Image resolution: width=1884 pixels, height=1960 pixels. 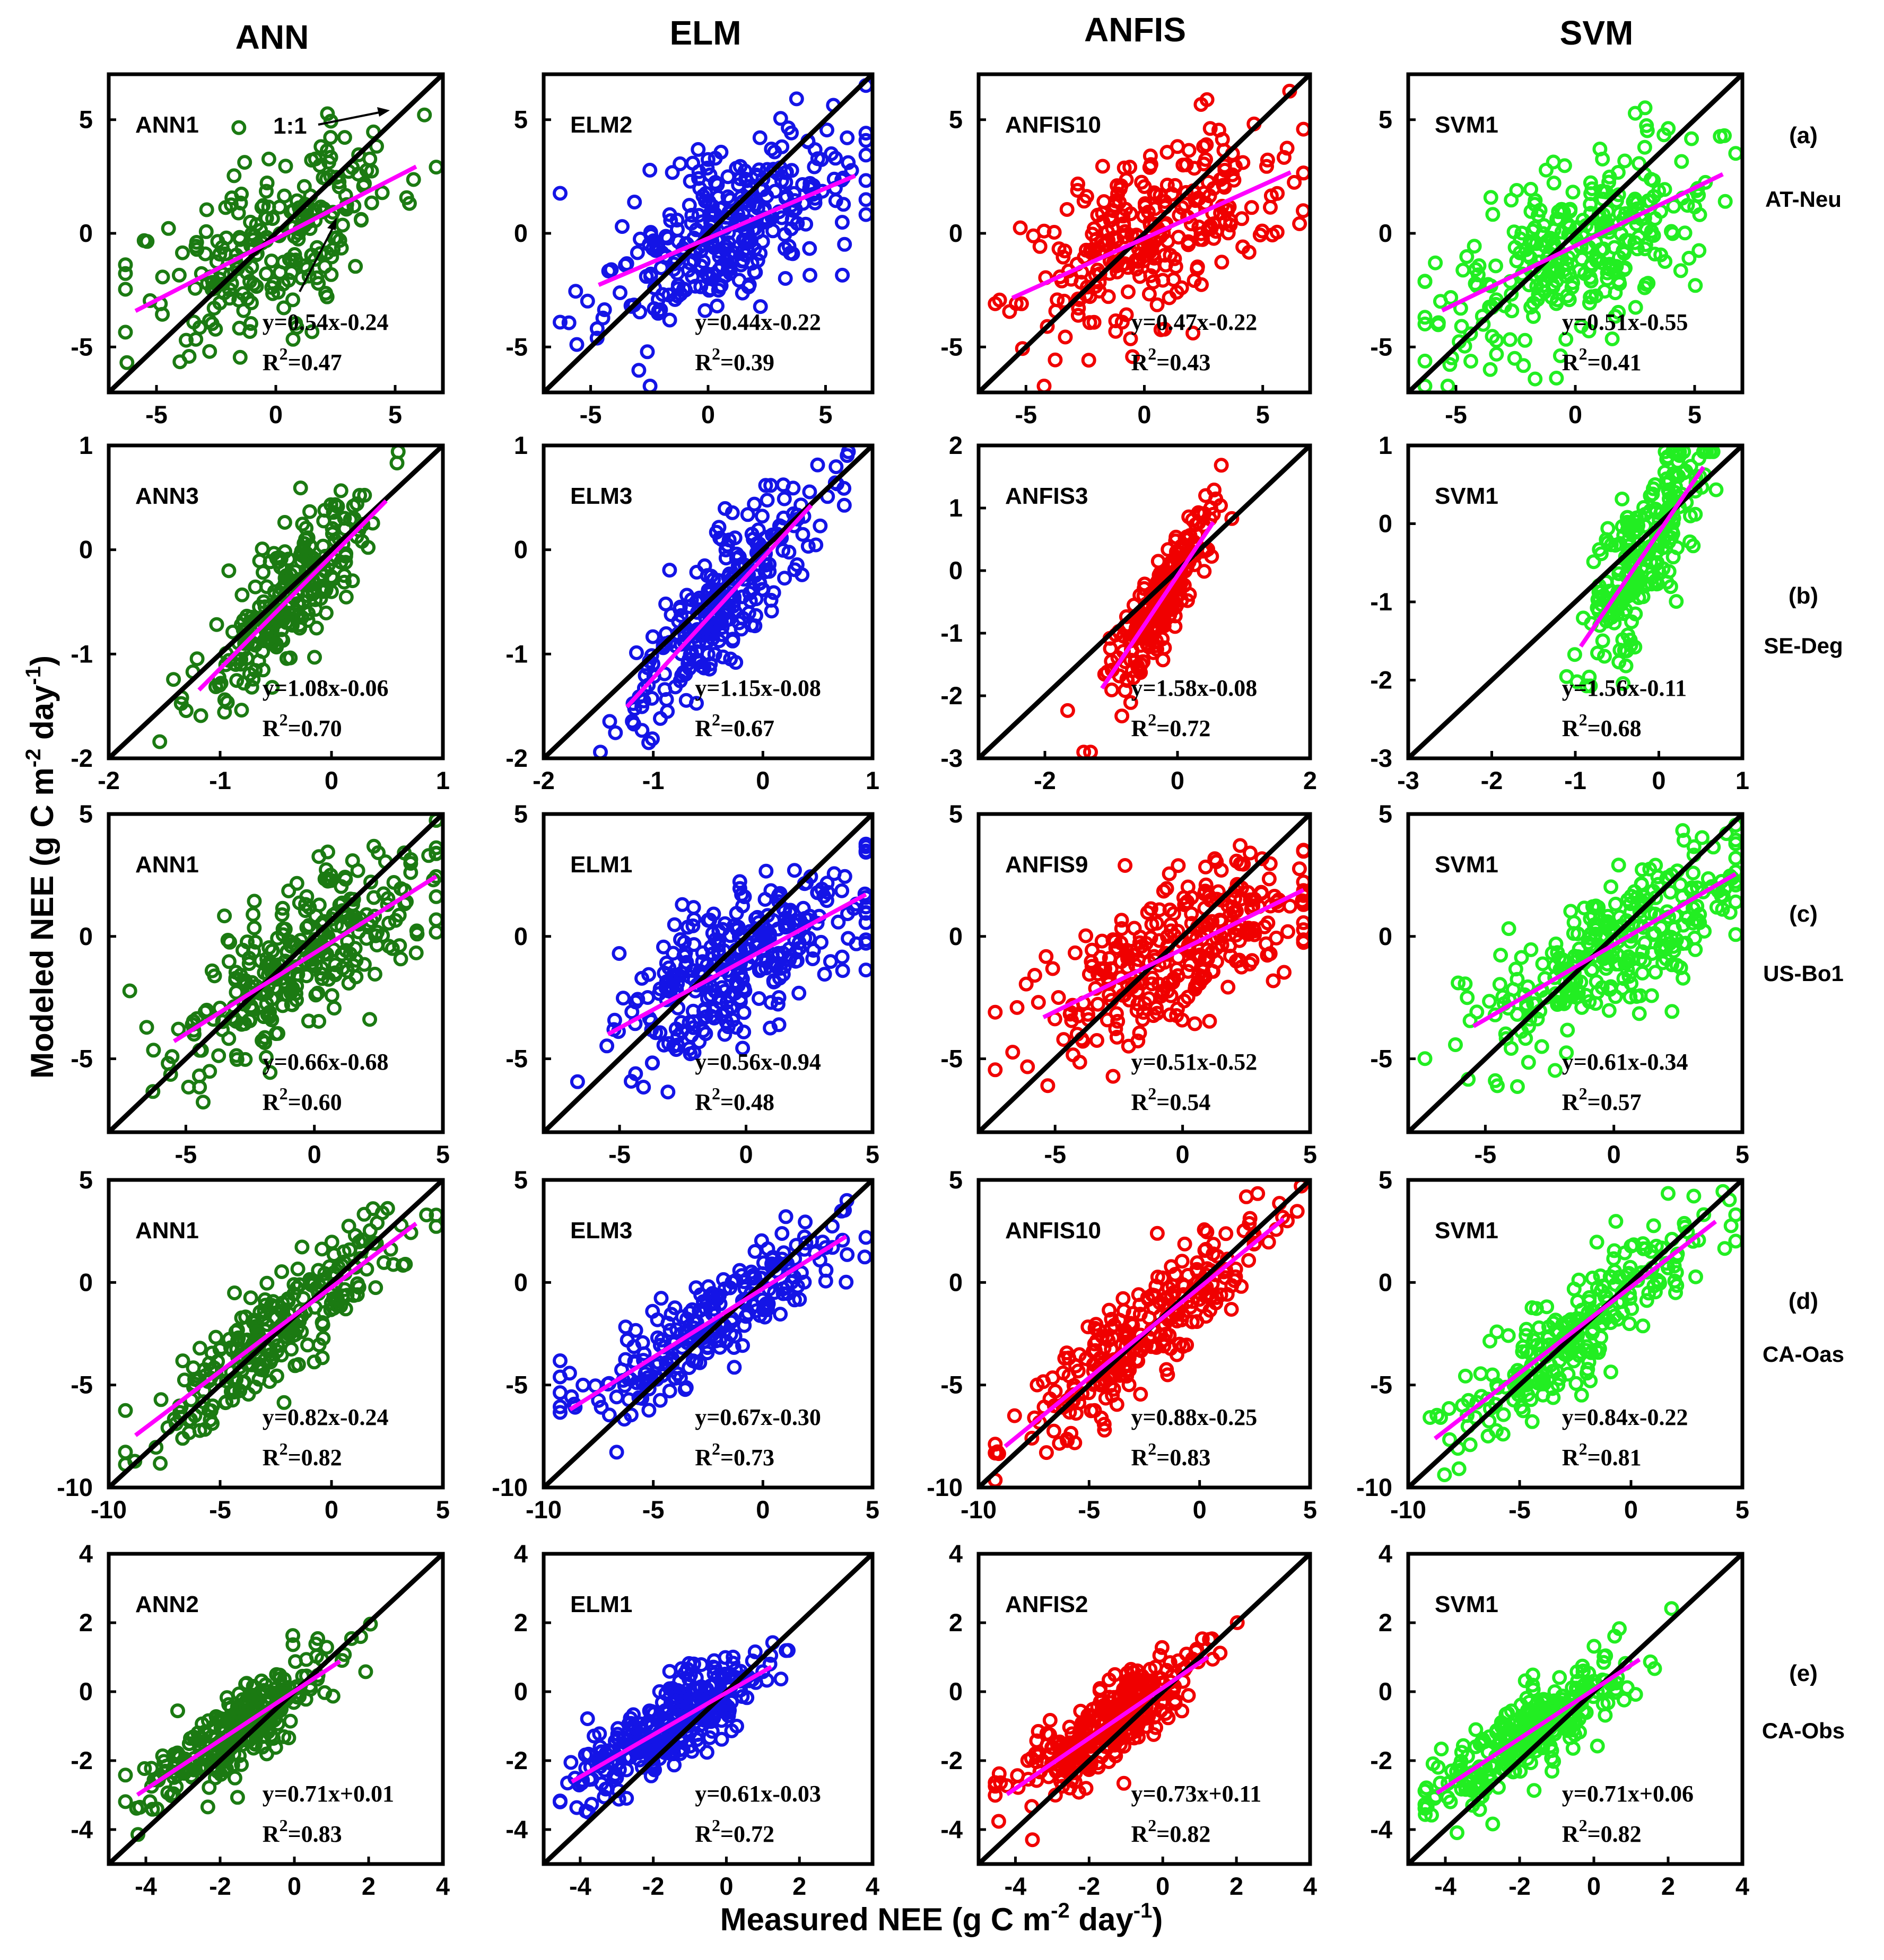 What do you see at coordinates (727, 230) in the screenshot?
I see `panel-r1-elm-fit-line` at bounding box center [727, 230].